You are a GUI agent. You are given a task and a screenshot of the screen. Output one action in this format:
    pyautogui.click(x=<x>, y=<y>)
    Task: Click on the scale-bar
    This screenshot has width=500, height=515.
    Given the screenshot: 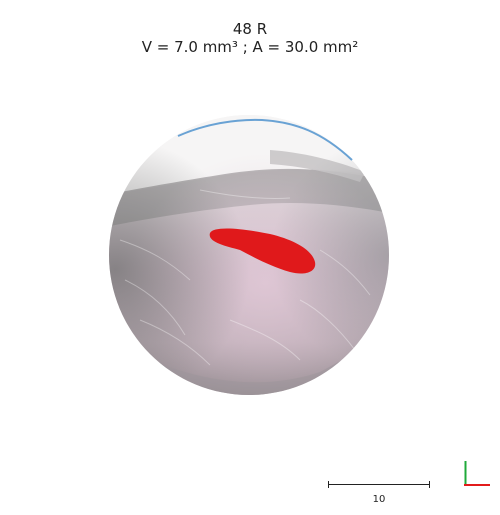 What is the action you would take?
    pyautogui.click(x=379, y=484)
    